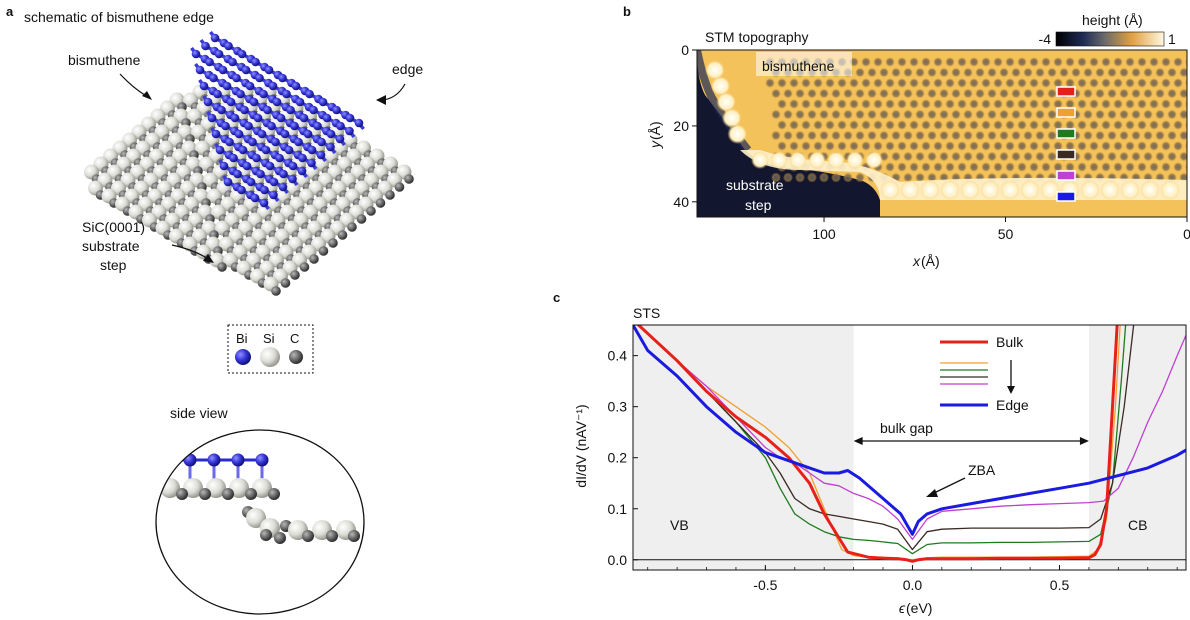 This screenshot has width=1190, height=620. I want to click on legend-bi-label: Bi, so click(242, 338).